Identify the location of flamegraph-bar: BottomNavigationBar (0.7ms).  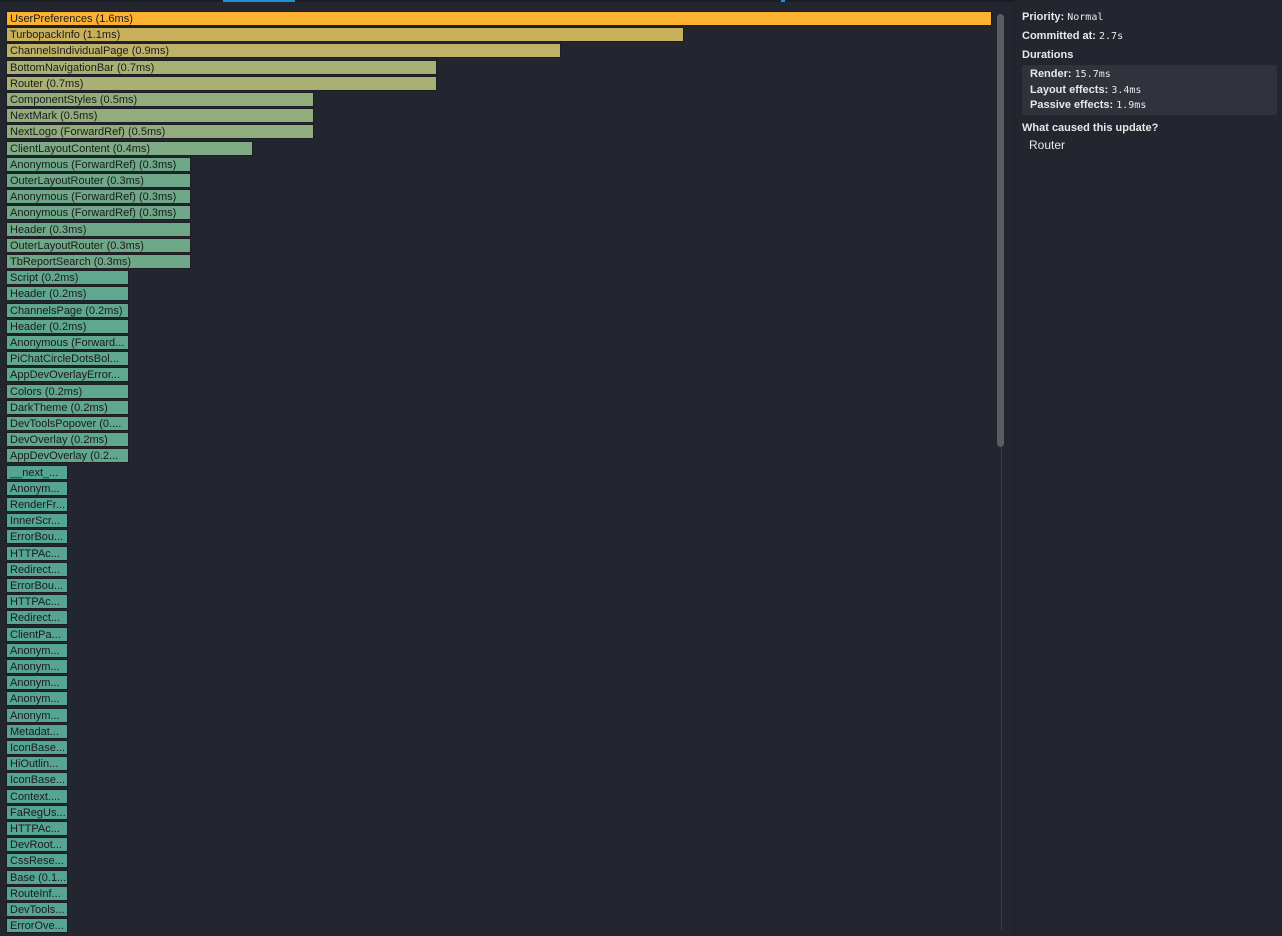
(221, 67).